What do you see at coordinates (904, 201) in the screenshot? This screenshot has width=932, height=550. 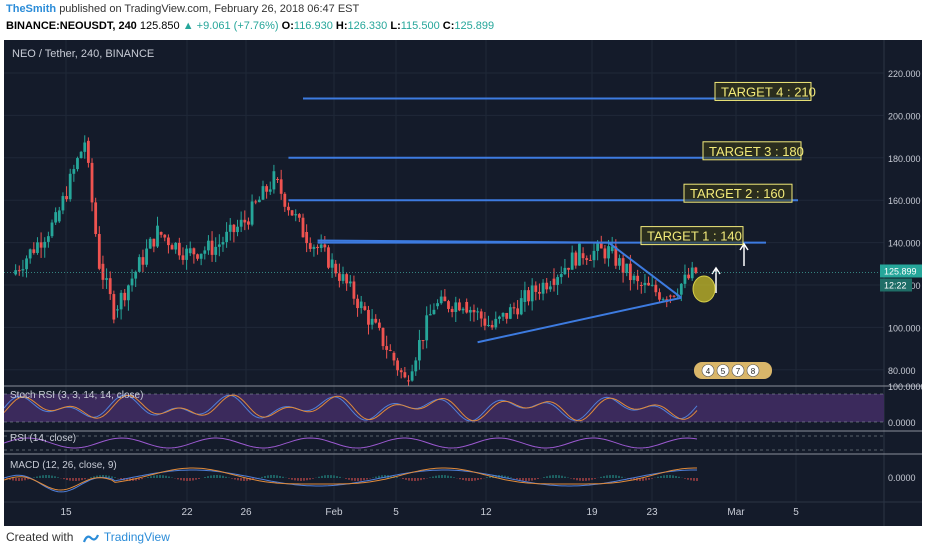 I see `price-tick-label: 160.000` at bounding box center [904, 201].